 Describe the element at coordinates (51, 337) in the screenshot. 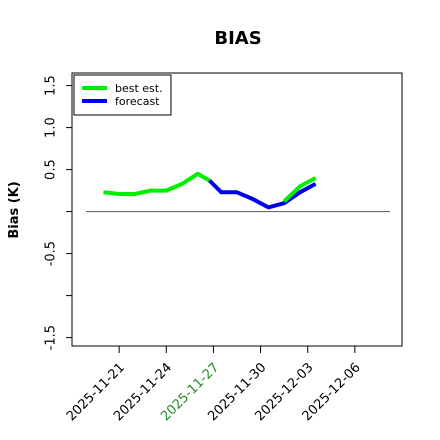

I see `y-tick-label: -1.5` at that location.